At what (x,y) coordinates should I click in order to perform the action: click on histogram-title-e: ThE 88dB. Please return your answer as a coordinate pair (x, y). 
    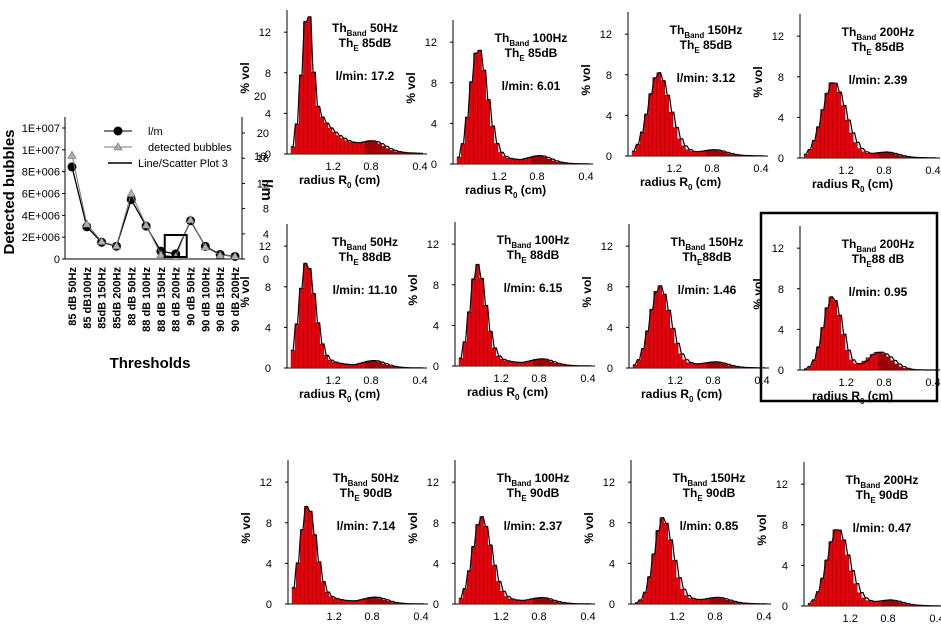
    Looking at the image, I should click on (533, 256).